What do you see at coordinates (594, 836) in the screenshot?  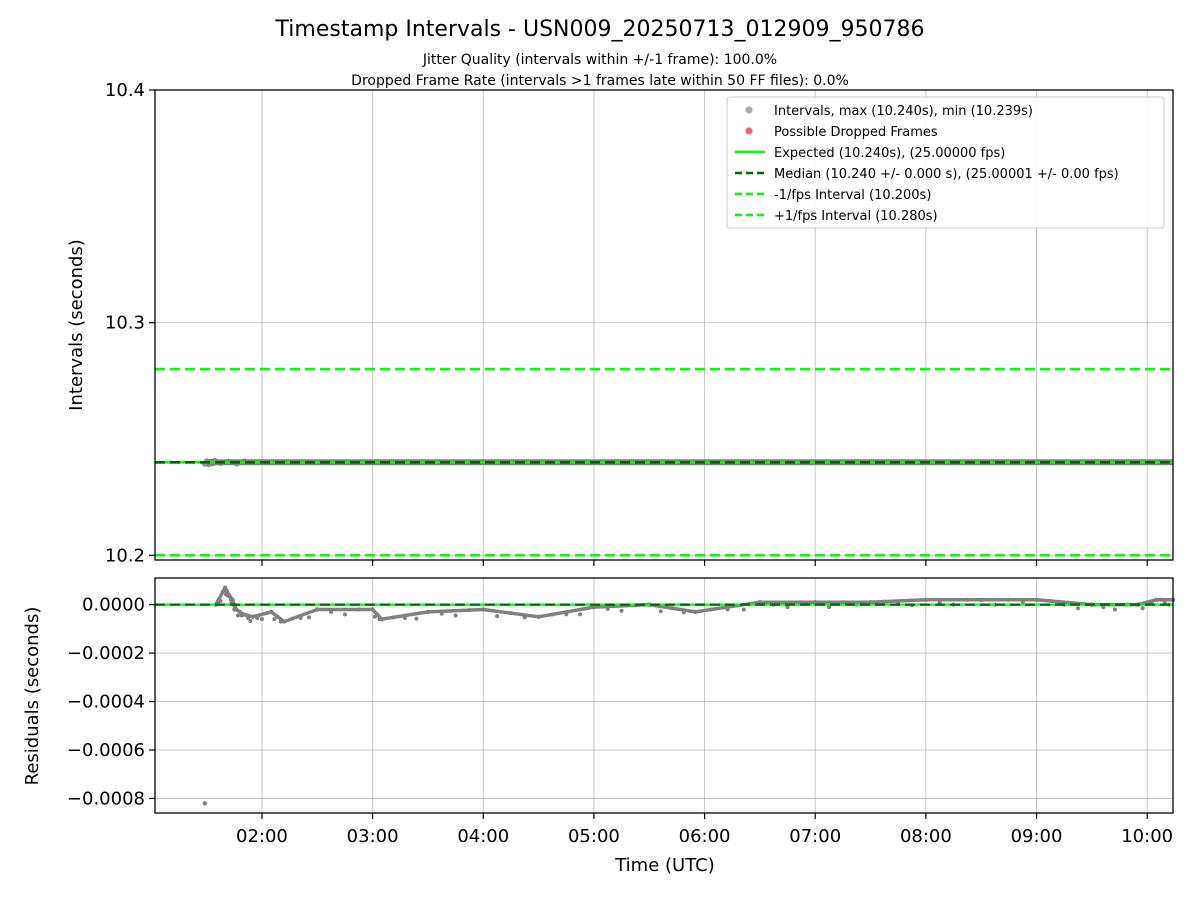 I see `x-tick-label: 05:00` at bounding box center [594, 836].